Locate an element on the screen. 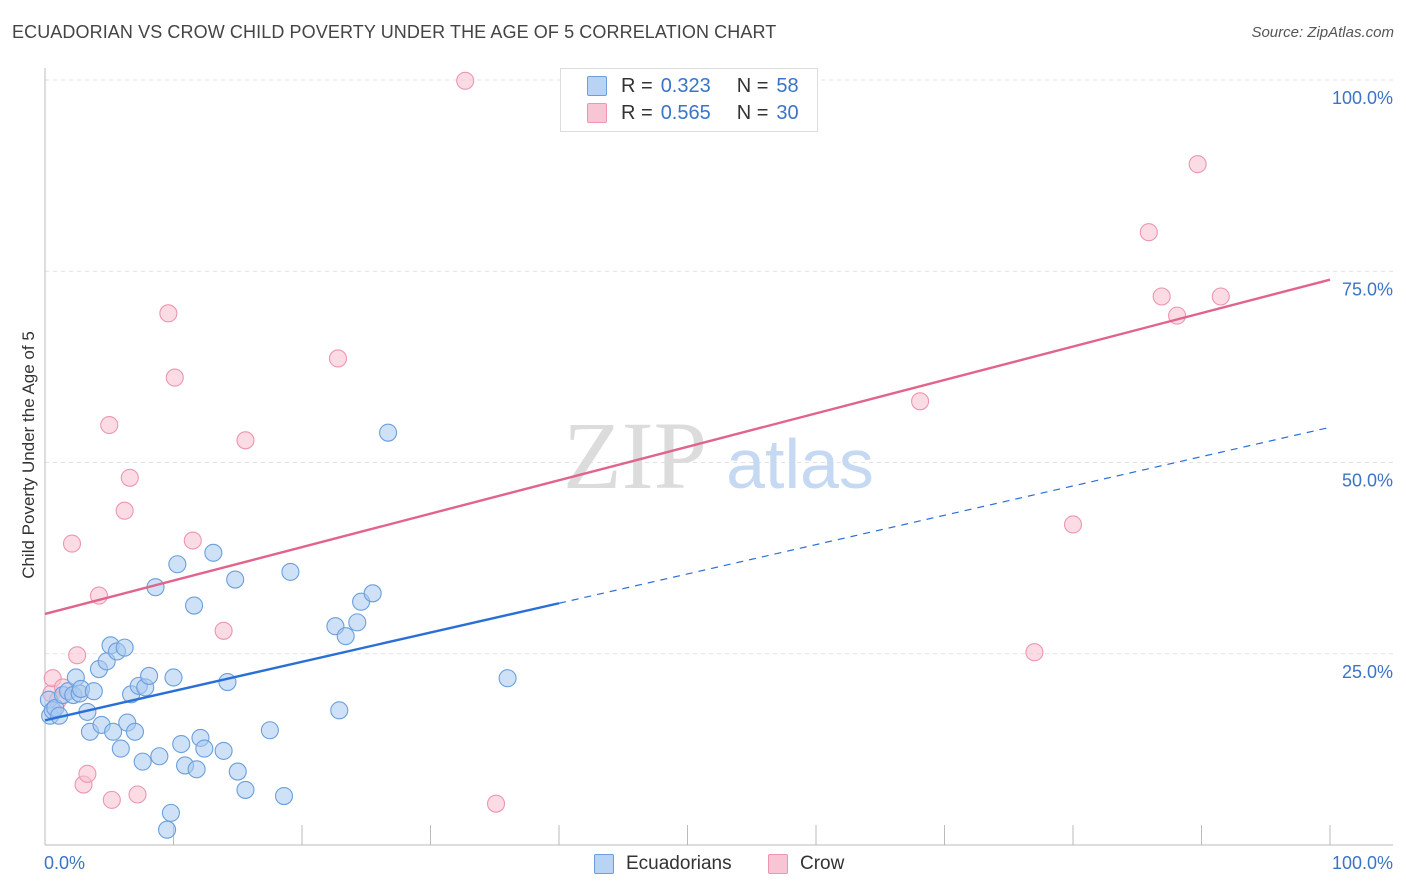 The height and width of the screenshot is (892, 1406). y-tick-label: 100.0% is located at coordinates (1362, 98).